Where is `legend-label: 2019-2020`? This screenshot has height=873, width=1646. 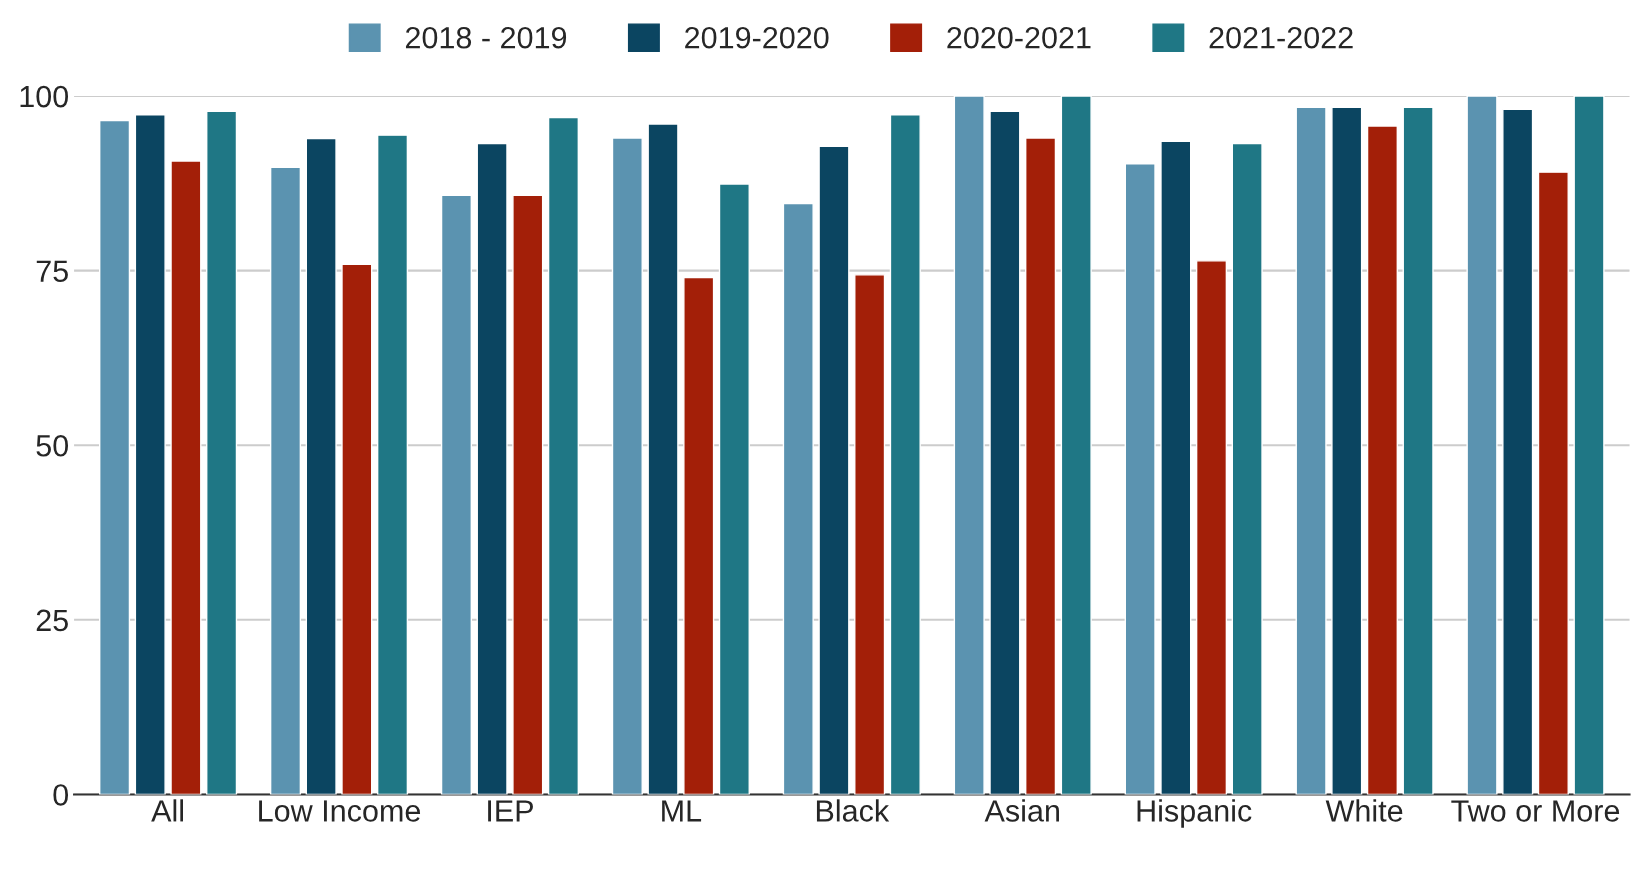 legend-label: 2019-2020 is located at coordinates (757, 37).